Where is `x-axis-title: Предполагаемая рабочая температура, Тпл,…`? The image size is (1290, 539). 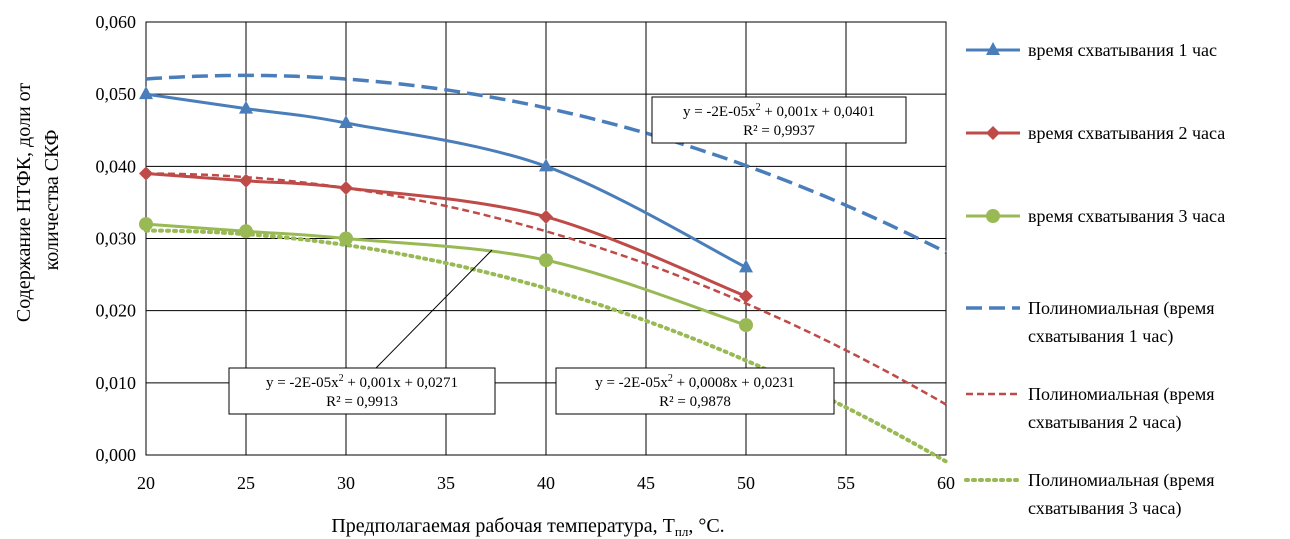 x-axis-title: Предполагаемая рабочая температура, Тпл,… is located at coordinates (527, 527).